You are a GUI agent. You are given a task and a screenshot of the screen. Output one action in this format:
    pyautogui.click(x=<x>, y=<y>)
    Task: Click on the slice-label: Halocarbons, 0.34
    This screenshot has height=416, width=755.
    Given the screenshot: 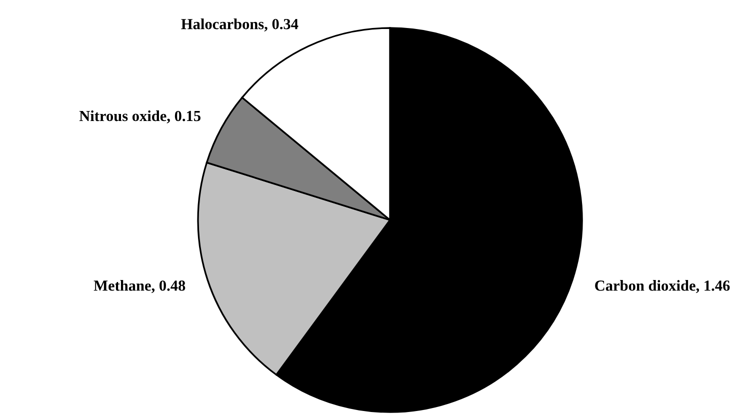 What is the action you would take?
    pyautogui.click(x=239, y=25)
    